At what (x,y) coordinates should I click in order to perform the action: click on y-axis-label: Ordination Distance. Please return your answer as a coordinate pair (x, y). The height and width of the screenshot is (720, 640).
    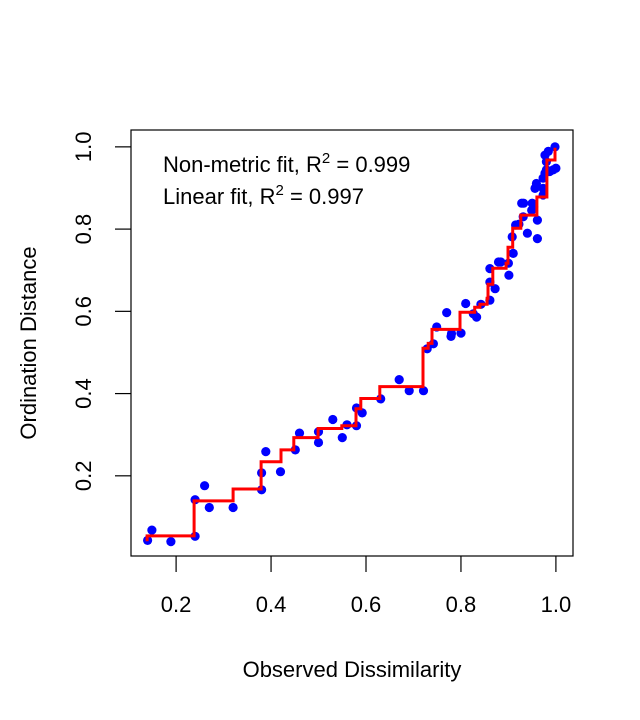
    Looking at the image, I should click on (28, 342).